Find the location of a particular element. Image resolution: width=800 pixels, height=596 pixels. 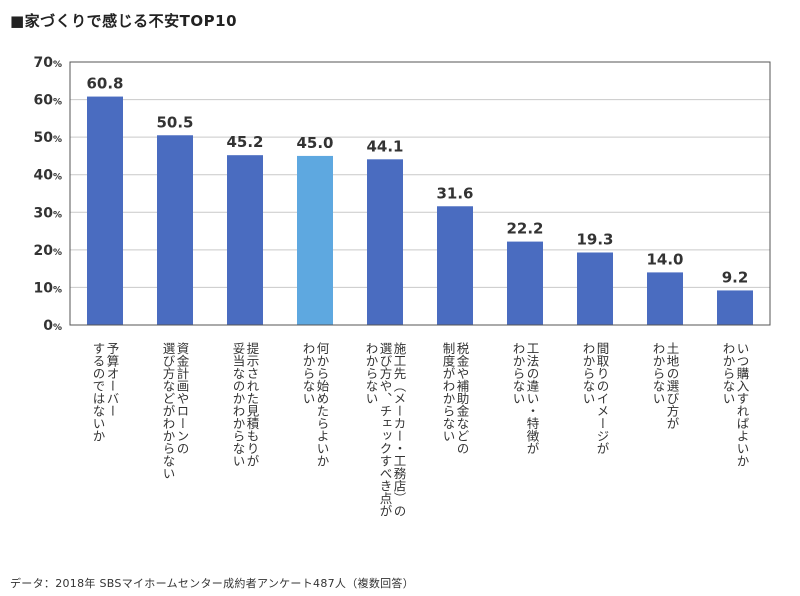

category-label: するのではないか is located at coordinates (98, 392).